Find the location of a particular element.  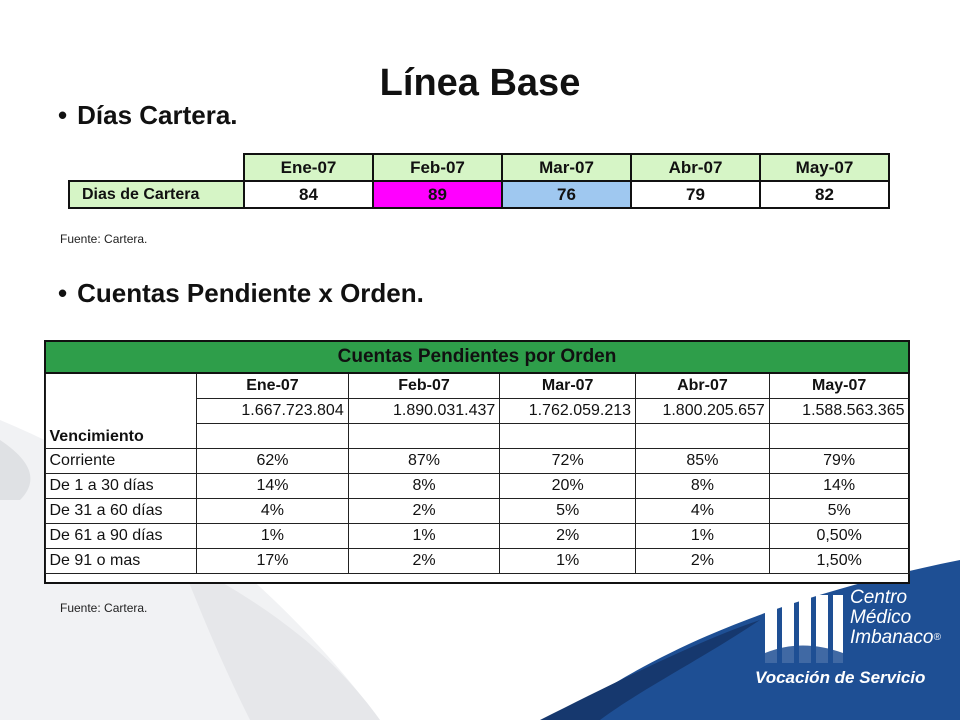

row-label: Corriente is located at coordinates (121, 461).